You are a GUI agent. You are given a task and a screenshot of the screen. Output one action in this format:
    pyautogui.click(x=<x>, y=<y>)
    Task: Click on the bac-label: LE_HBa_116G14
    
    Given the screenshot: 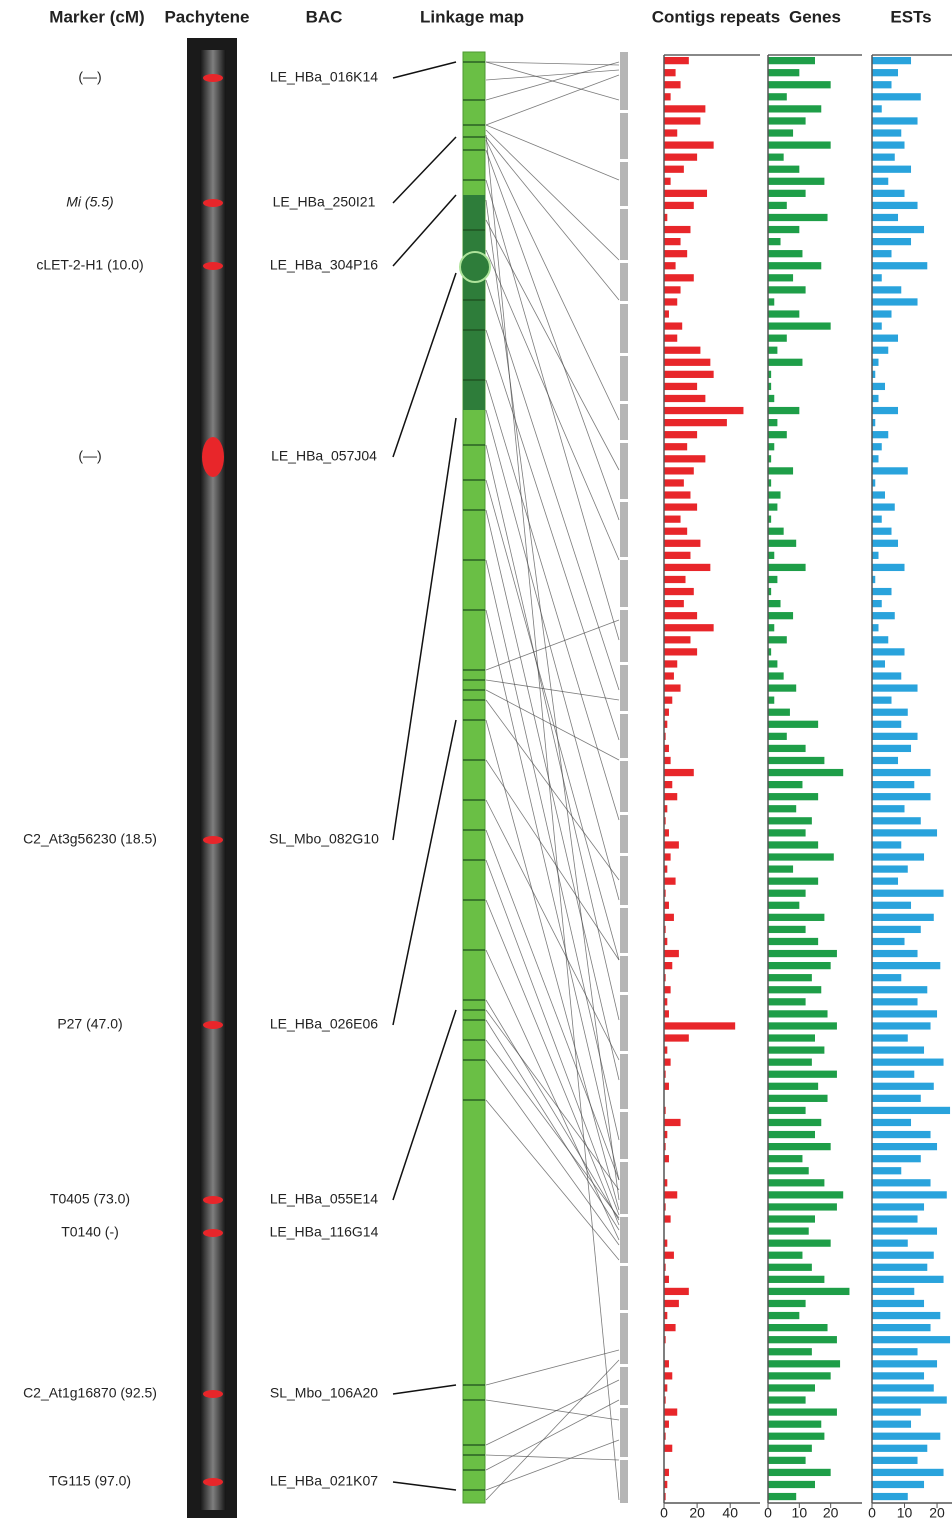 What is the action you would take?
    pyautogui.click(x=324, y=1232)
    